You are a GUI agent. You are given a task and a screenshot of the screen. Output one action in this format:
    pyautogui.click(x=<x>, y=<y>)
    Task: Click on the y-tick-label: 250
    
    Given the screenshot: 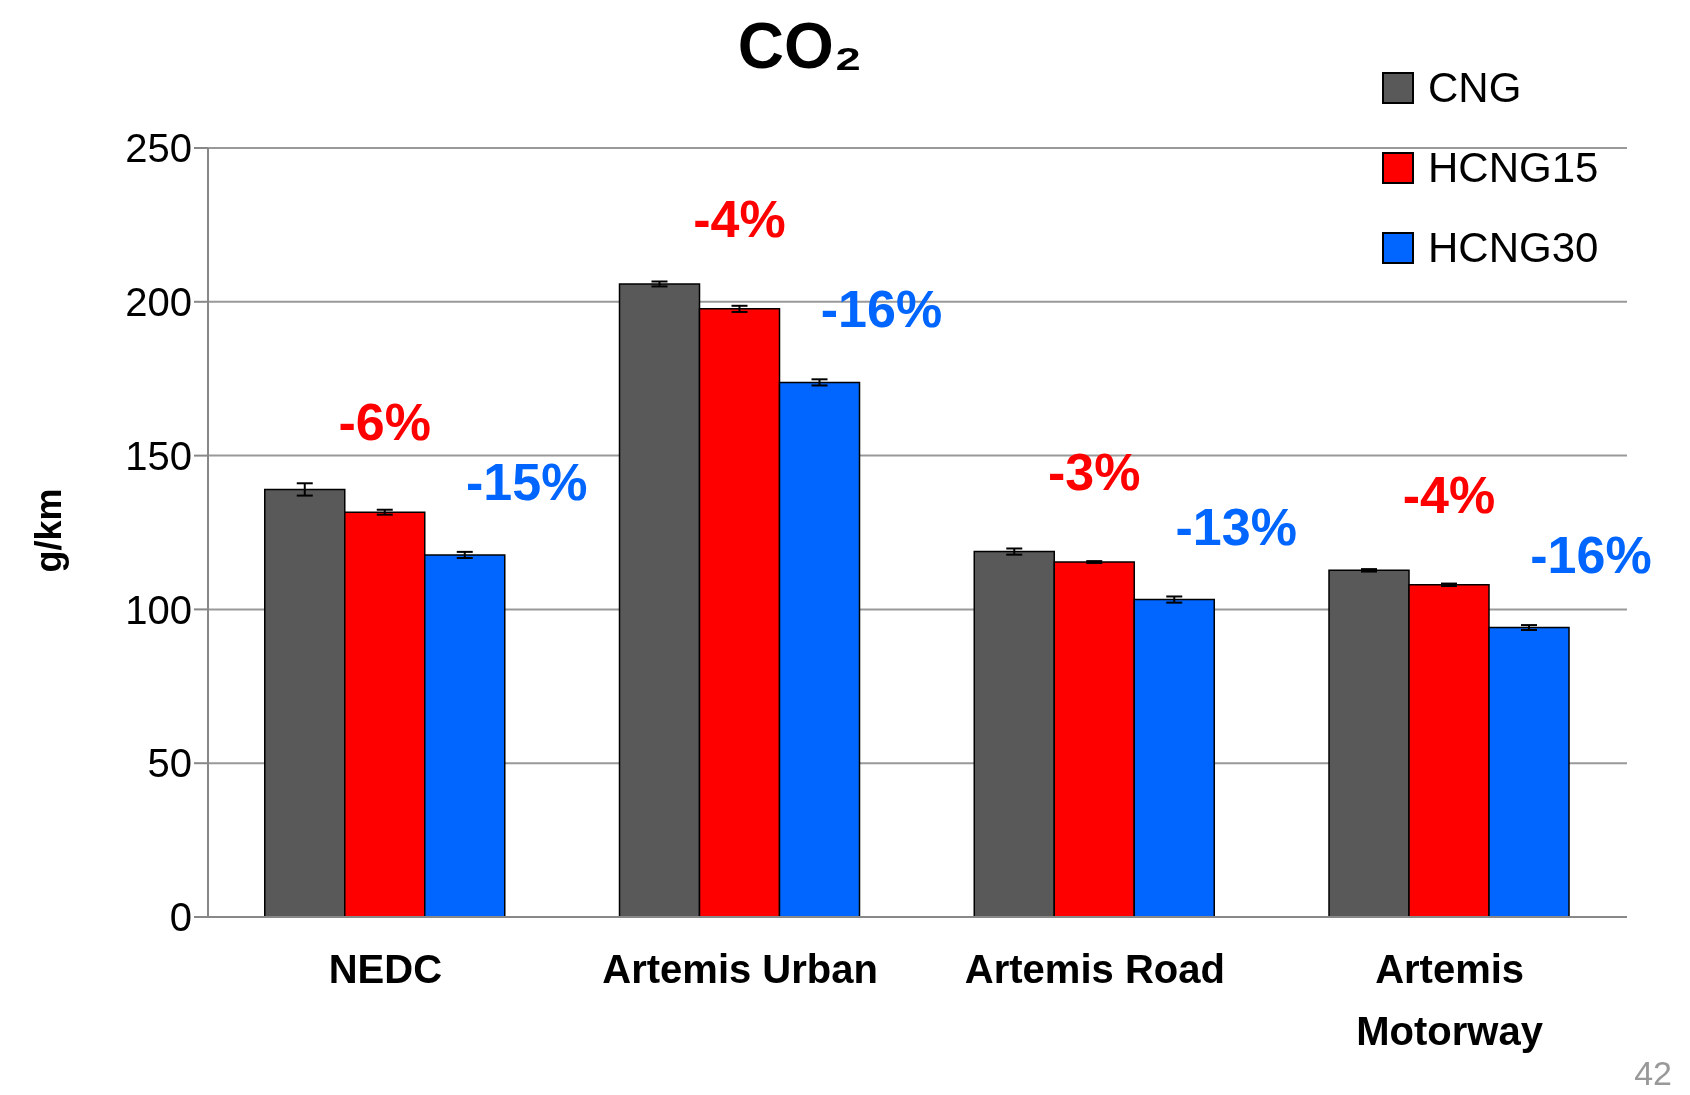 What is the action you would take?
    pyautogui.click(x=158, y=148)
    